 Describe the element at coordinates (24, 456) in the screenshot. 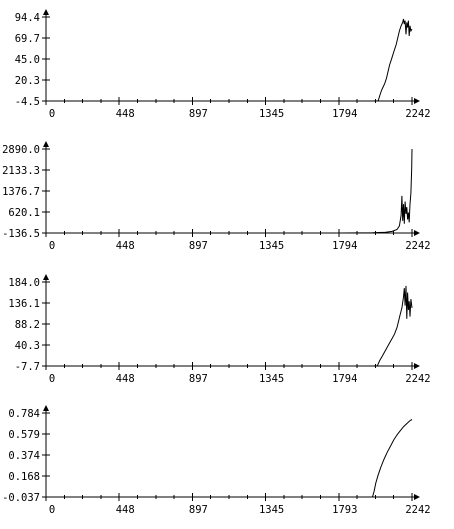

I see `y-tick-label: 0.374` at that location.